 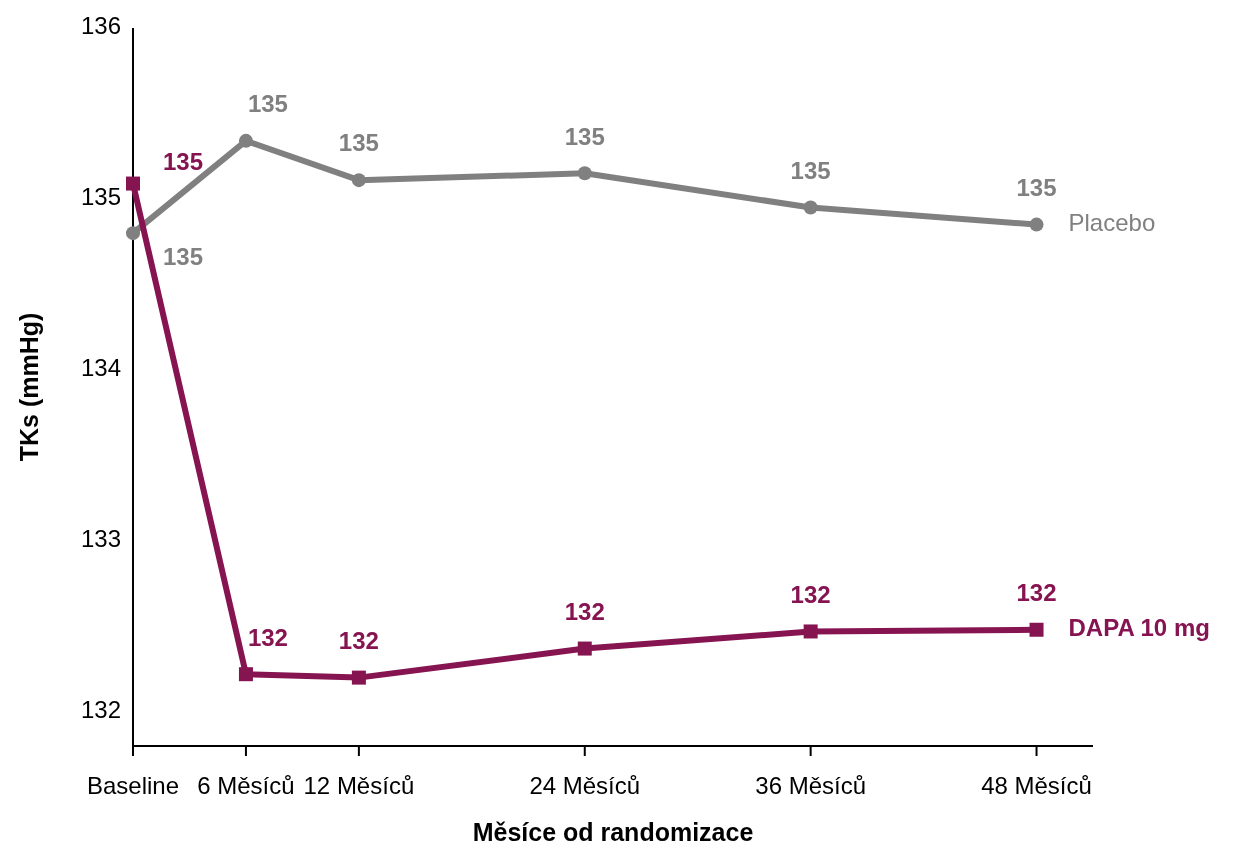 I want to click on x-tick-label: 12 Měsíců, so click(x=359, y=785).